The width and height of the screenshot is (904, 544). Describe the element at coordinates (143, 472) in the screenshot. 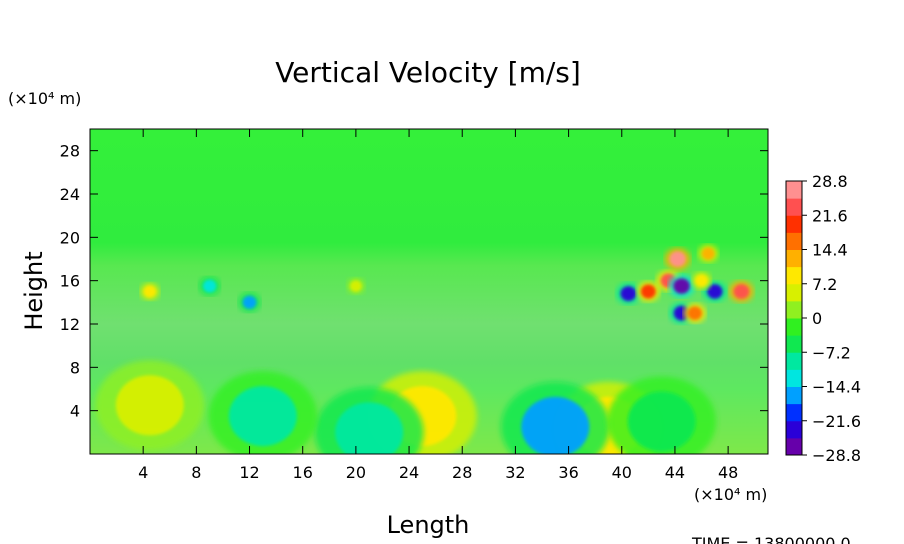

I see `x-tick-label: 4` at that location.